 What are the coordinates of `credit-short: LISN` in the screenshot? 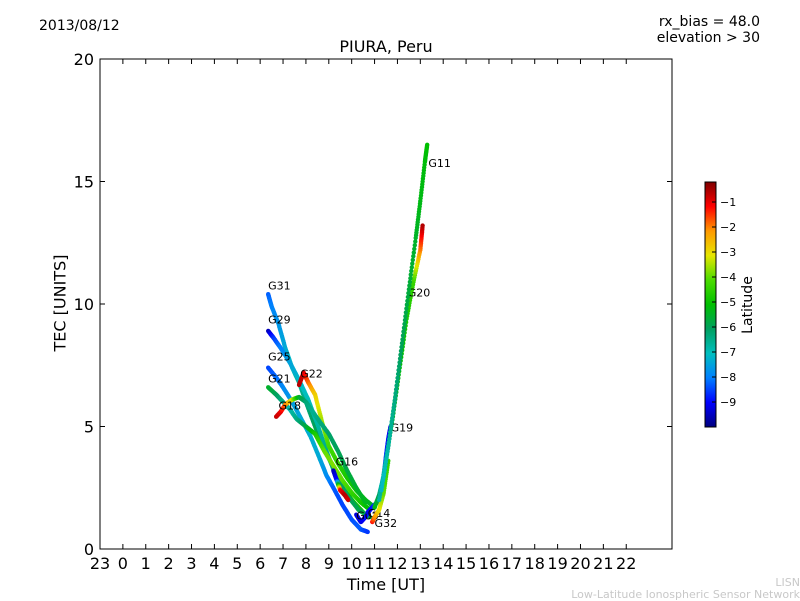 It's located at (787, 582).